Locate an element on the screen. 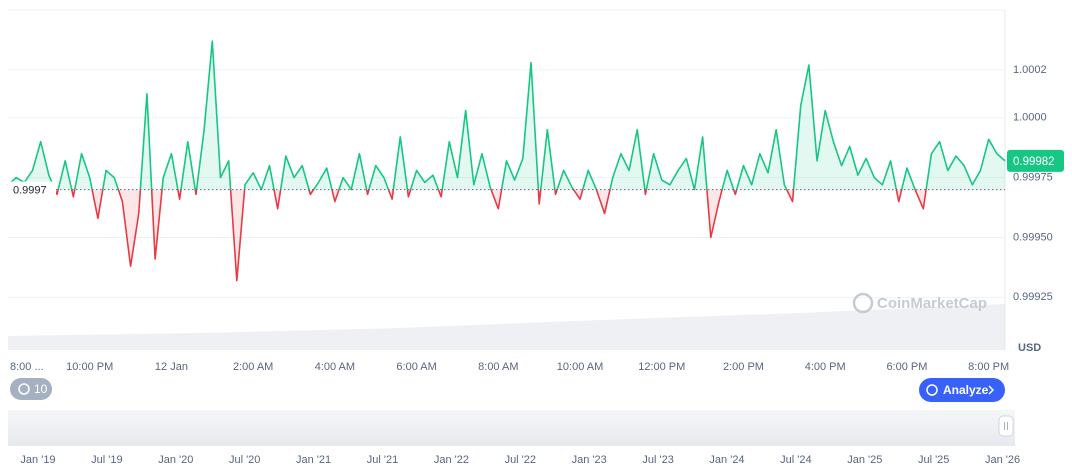  y-tick-label: 0.99950 is located at coordinates (1033, 237).